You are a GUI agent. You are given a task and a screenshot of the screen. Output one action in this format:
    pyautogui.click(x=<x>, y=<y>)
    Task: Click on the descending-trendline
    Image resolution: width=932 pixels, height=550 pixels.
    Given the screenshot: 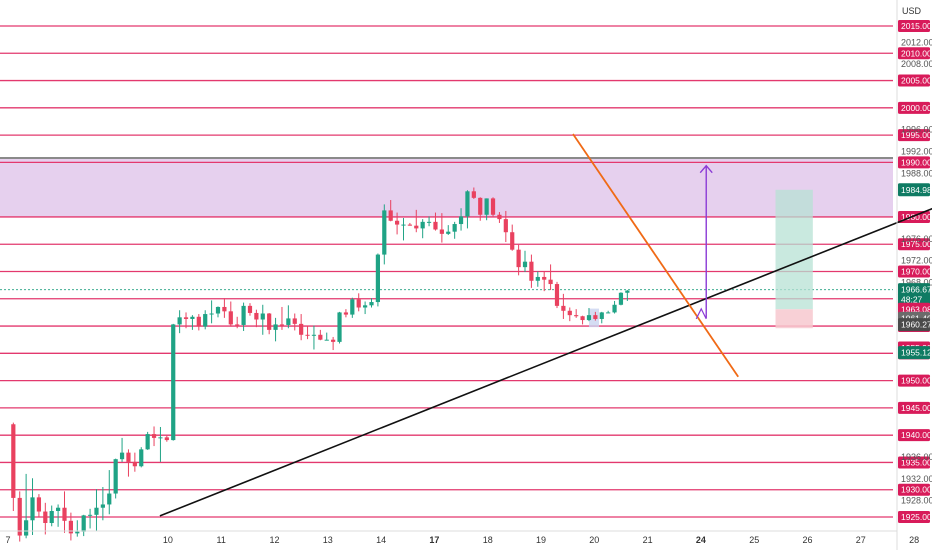 What is the action you would take?
    pyautogui.click(x=655, y=255)
    